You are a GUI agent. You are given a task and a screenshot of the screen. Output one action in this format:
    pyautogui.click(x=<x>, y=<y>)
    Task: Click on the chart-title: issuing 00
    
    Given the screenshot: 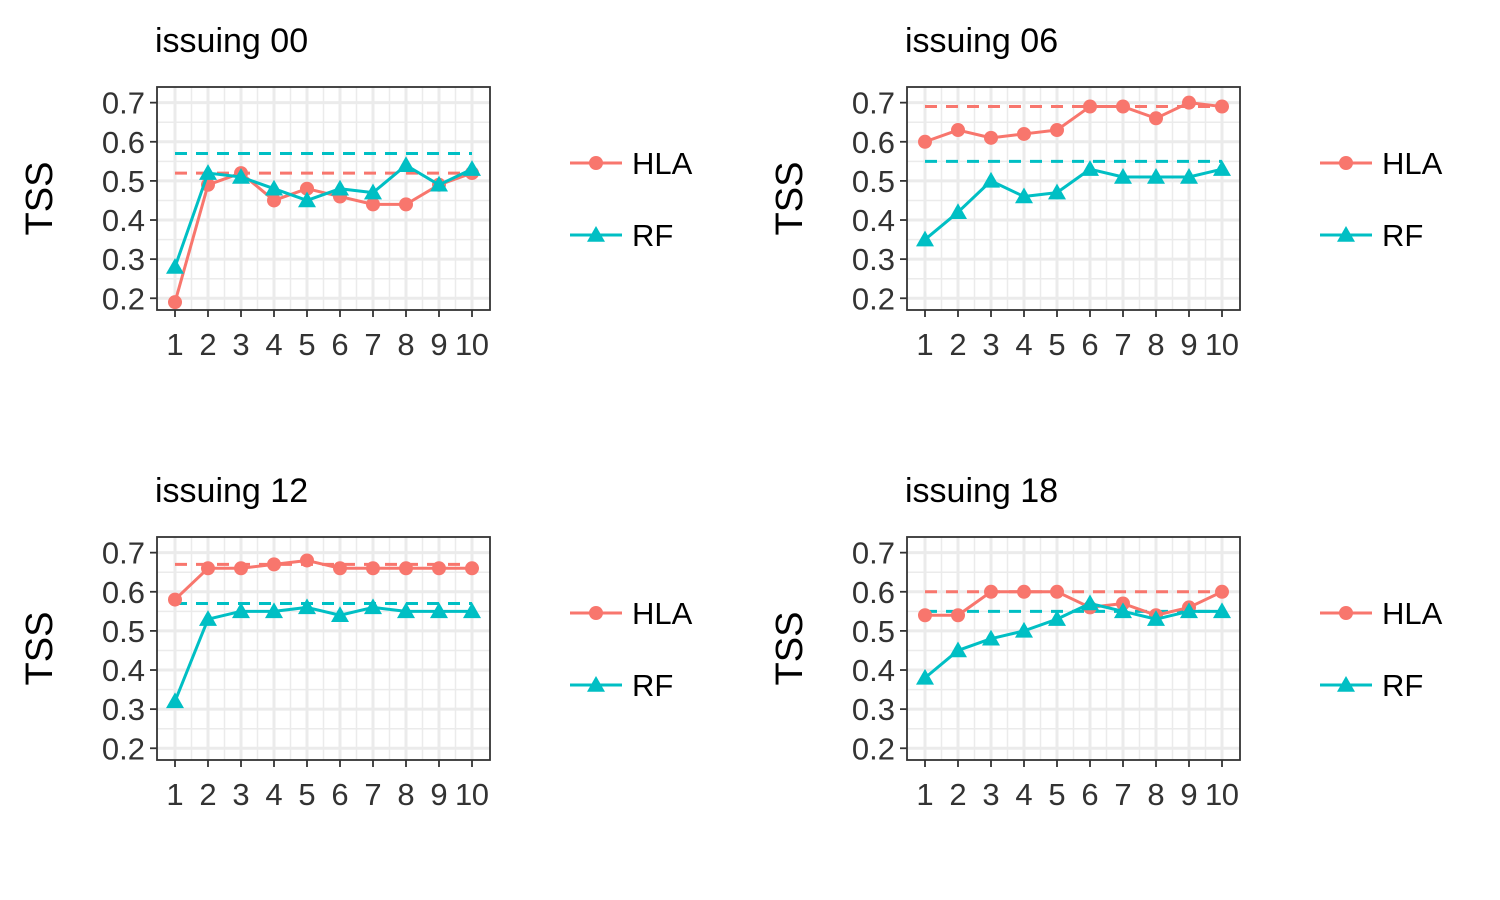 What is the action you would take?
    pyautogui.click(x=231, y=41)
    